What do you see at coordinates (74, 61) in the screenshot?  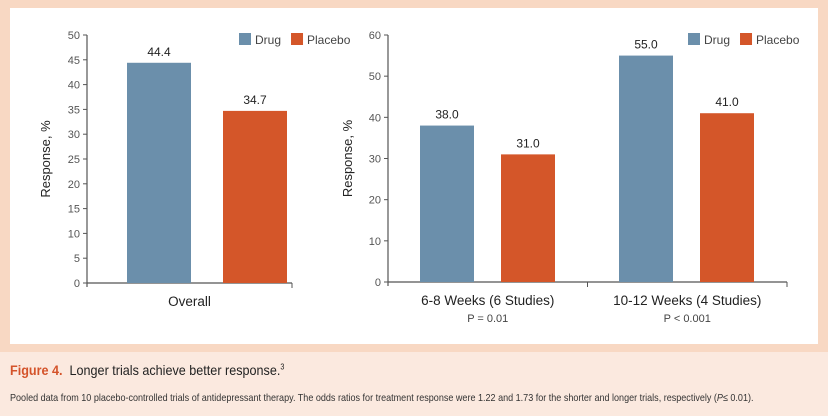 I see `y-tick-label: 45` at bounding box center [74, 61].